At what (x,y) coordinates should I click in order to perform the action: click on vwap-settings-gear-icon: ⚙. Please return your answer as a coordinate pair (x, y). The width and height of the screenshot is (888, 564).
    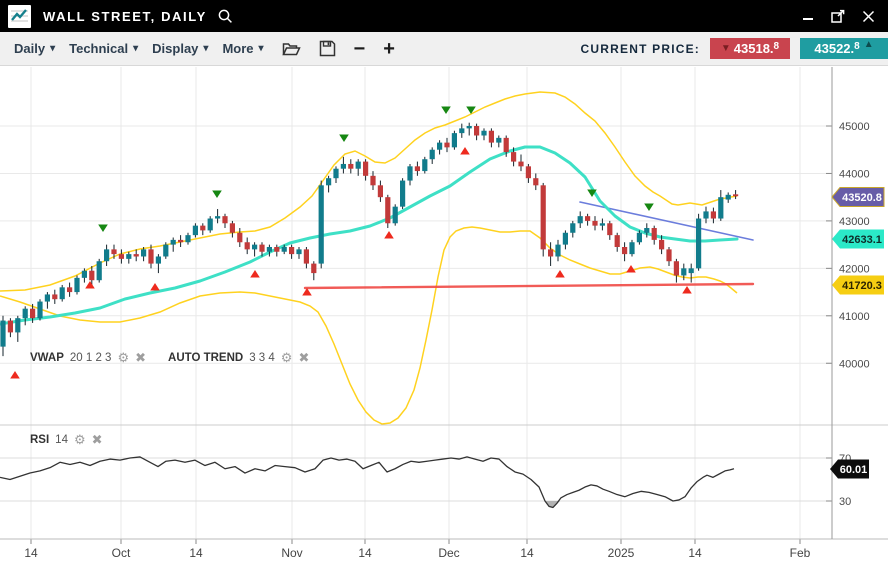
    Looking at the image, I should click on (123, 357).